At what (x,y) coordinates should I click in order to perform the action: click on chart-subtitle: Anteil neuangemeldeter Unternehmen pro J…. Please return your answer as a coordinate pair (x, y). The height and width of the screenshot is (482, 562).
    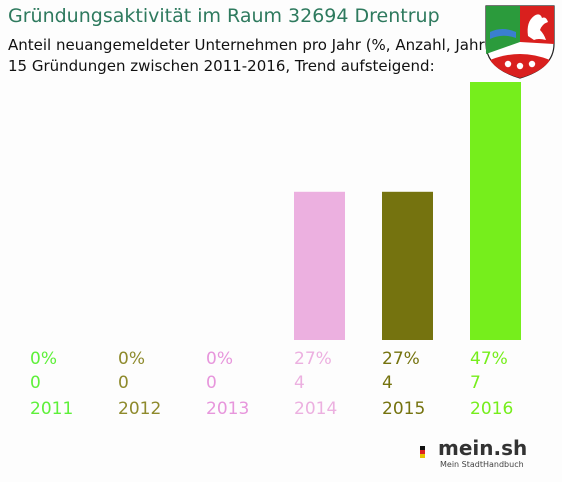
    Looking at the image, I should click on (249, 45).